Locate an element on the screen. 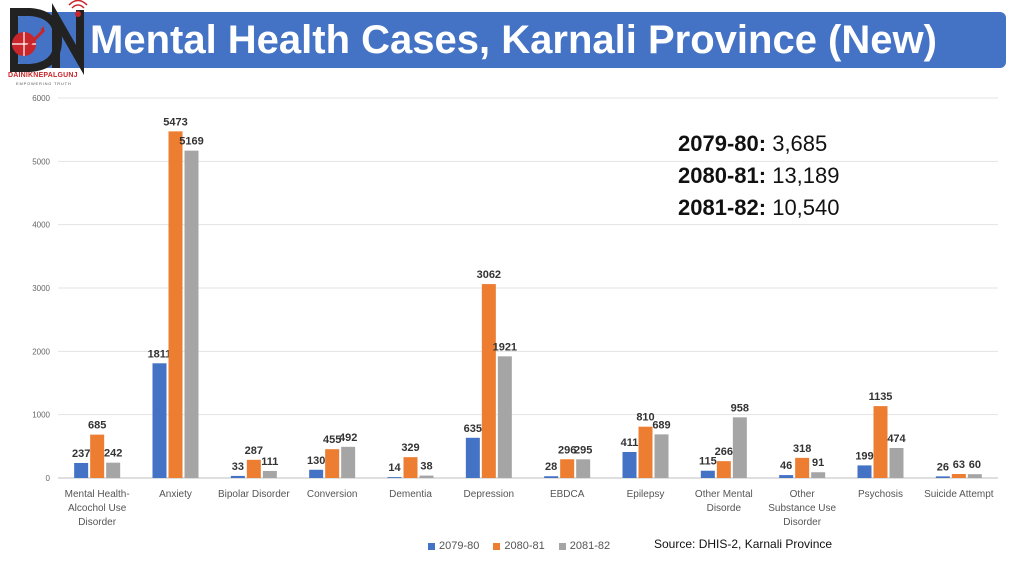 The height and width of the screenshot is (576, 1024). x-tick-label: Epilepsy is located at coordinates (646, 494).